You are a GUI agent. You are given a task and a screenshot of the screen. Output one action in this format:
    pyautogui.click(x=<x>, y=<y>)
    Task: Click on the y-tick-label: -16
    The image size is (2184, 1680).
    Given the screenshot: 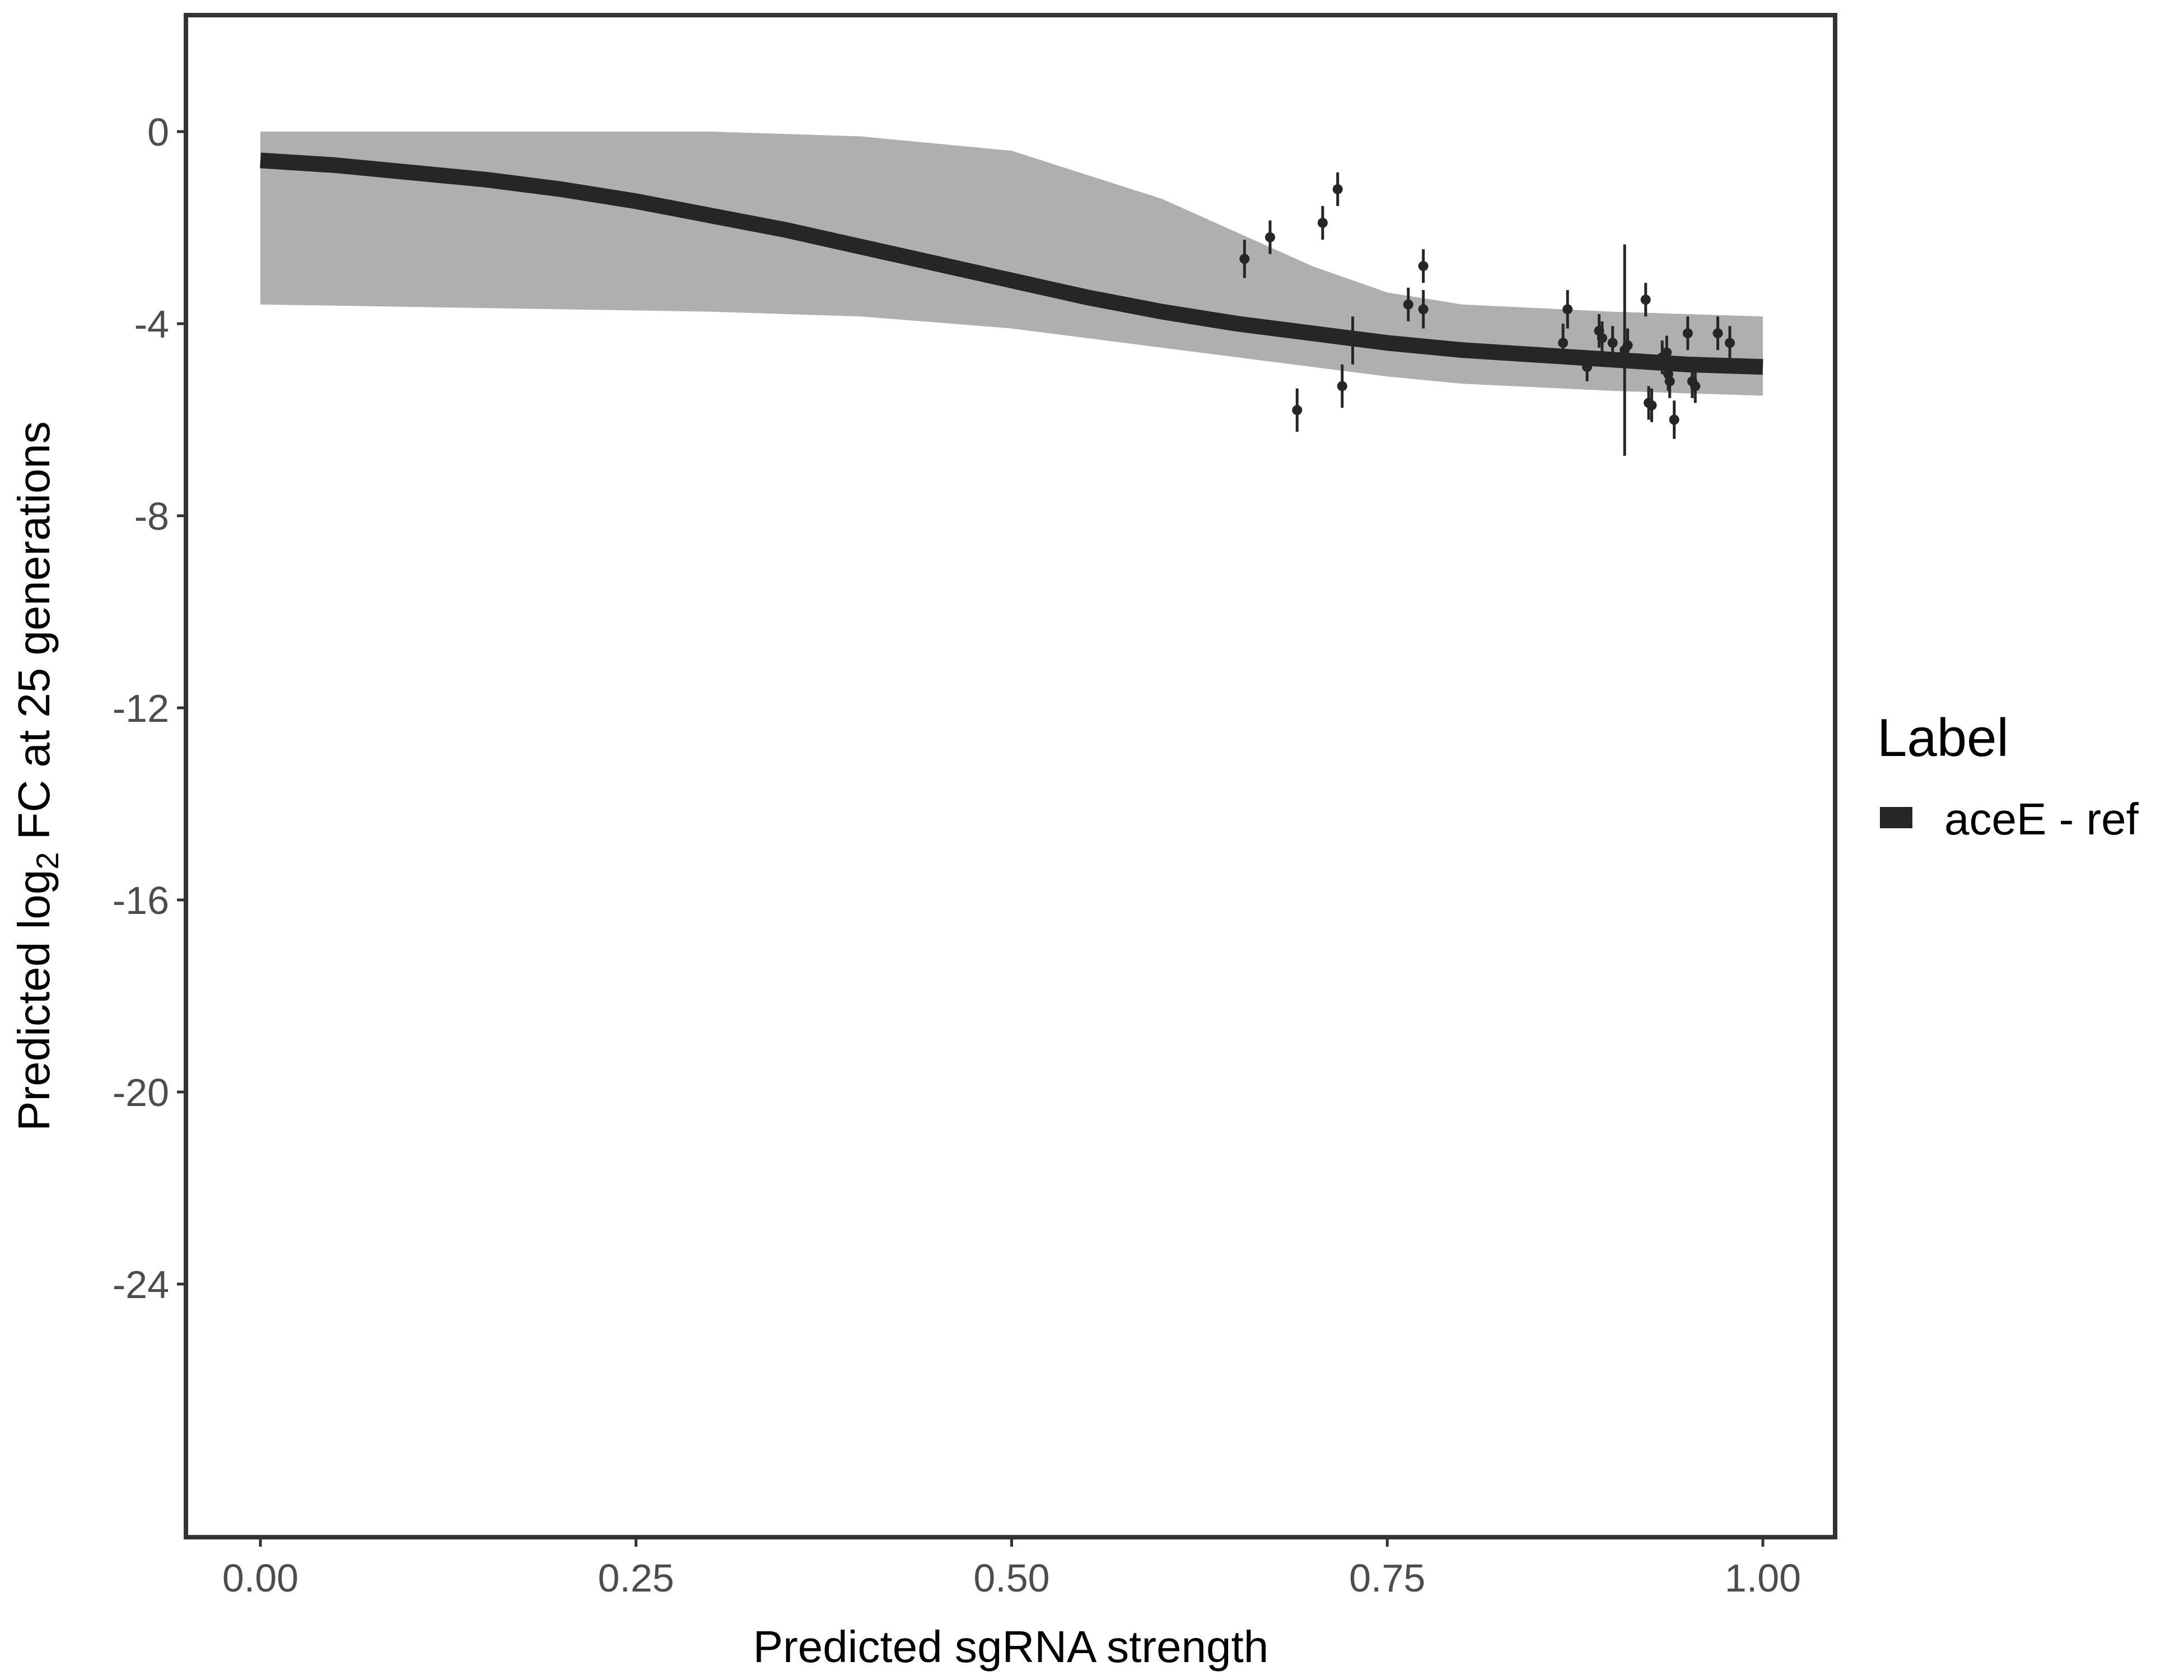 What is the action you would take?
    pyautogui.click(x=141, y=901)
    